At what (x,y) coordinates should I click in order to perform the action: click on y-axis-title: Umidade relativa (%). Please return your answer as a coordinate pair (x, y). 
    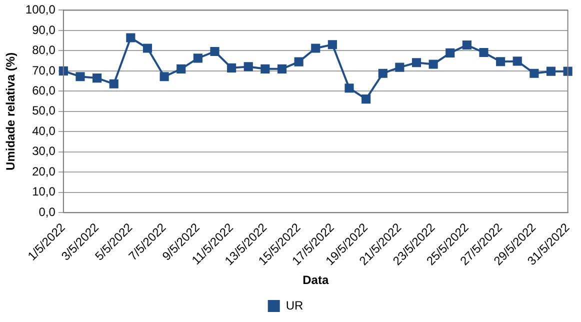
    Looking at the image, I should click on (11, 111).